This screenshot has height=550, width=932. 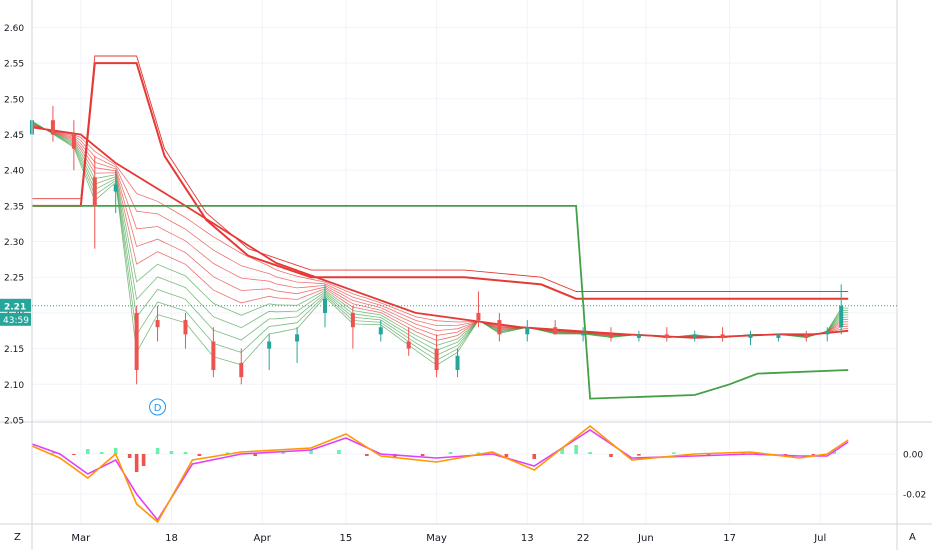 What do you see at coordinates (14, 279) in the screenshot?
I see `y-tick-label: 2.25` at bounding box center [14, 279].